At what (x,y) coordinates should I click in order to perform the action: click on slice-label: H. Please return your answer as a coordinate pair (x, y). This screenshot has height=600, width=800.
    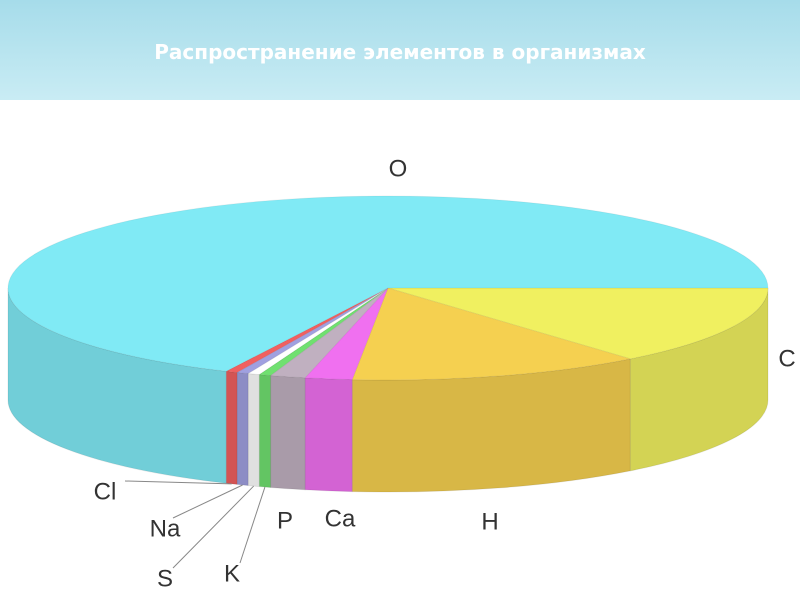
    Looking at the image, I should click on (489, 521).